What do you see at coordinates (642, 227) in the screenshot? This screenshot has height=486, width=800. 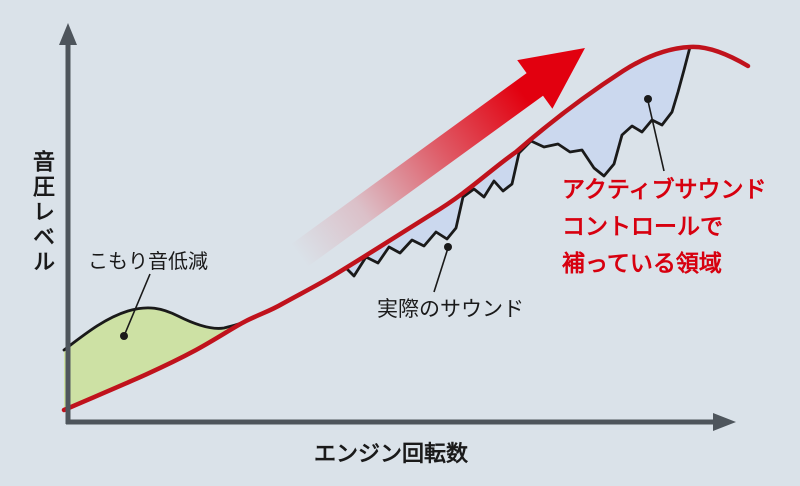 I see `asc-region-label-line-2: コントロールで` at bounding box center [642, 227].